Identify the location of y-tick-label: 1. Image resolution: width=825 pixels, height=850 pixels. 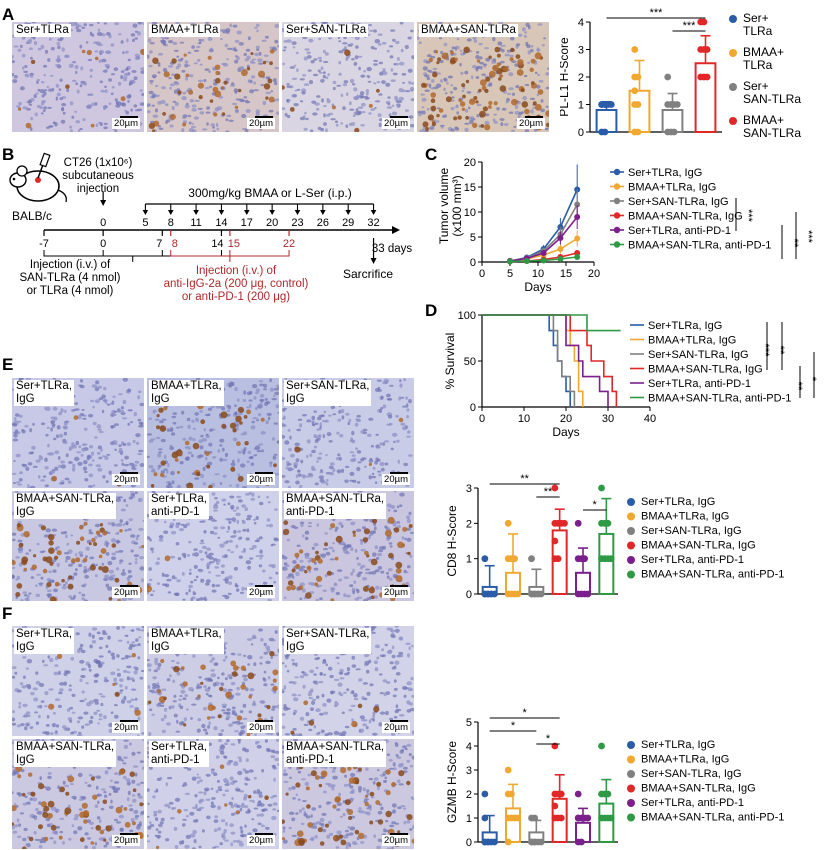
(469, 819).